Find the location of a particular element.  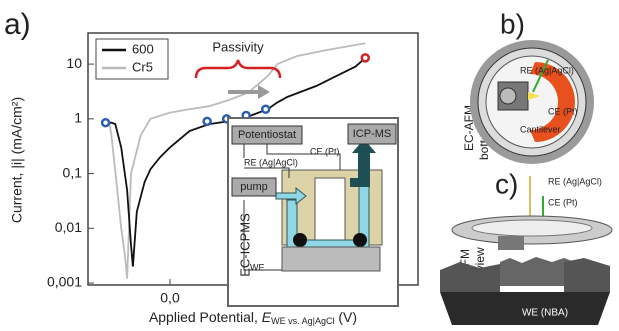

legend-label: 600 is located at coordinates (143, 48).